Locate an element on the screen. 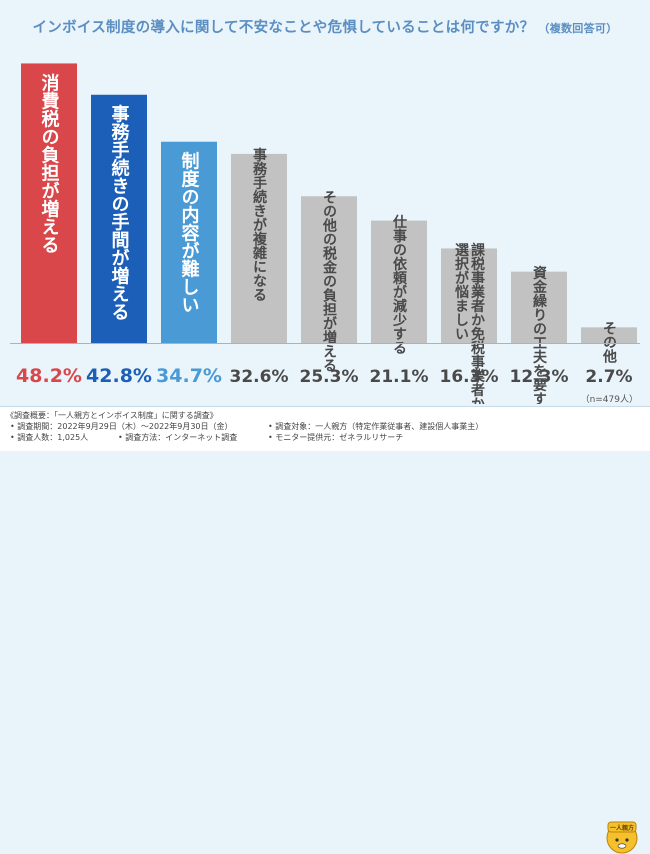 The width and height of the screenshot is (650, 854). value-label-1: 48.2% is located at coordinates (49, 376).